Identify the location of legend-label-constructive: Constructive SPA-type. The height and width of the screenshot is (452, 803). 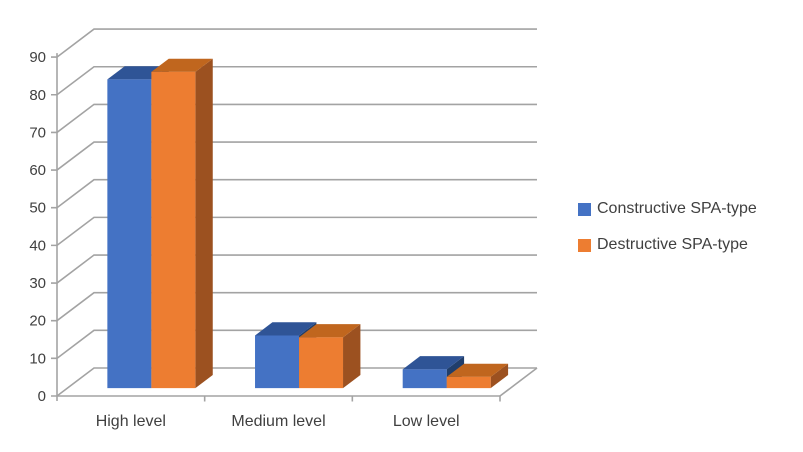
(677, 208).